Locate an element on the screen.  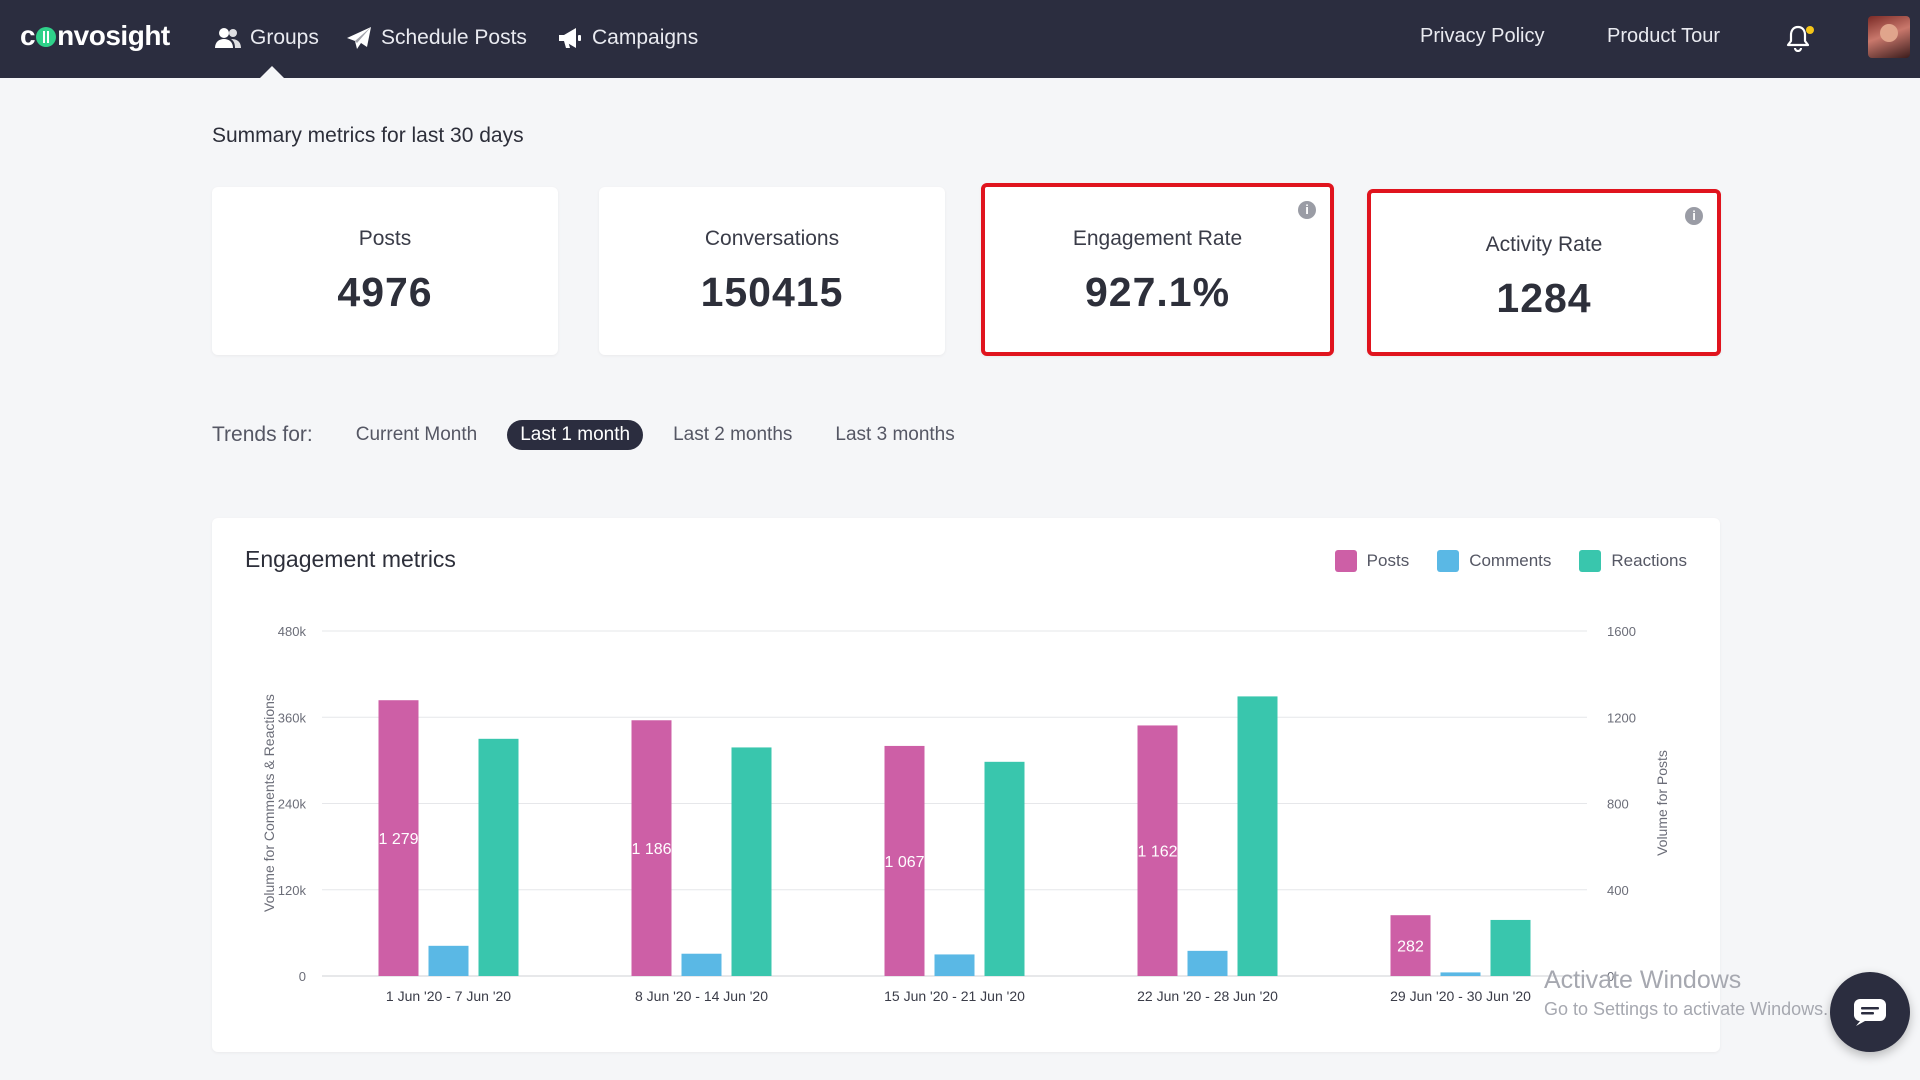
legend-label: Posts is located at coordinates (1388, 560).